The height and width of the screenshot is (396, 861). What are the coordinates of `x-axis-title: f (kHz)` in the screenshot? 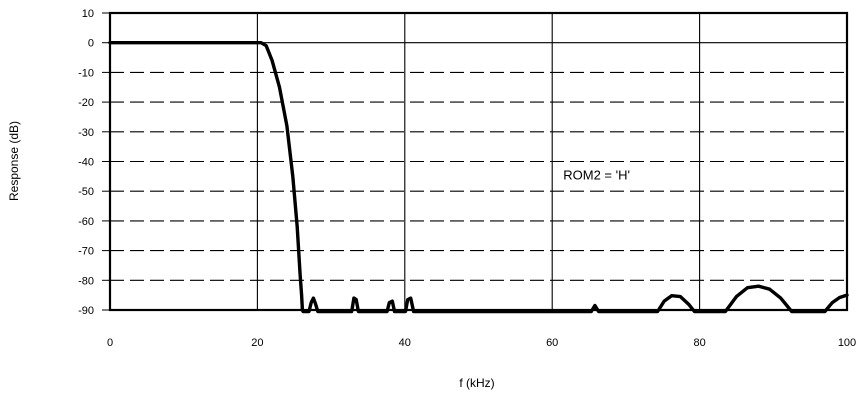 It's located at (476, 383).